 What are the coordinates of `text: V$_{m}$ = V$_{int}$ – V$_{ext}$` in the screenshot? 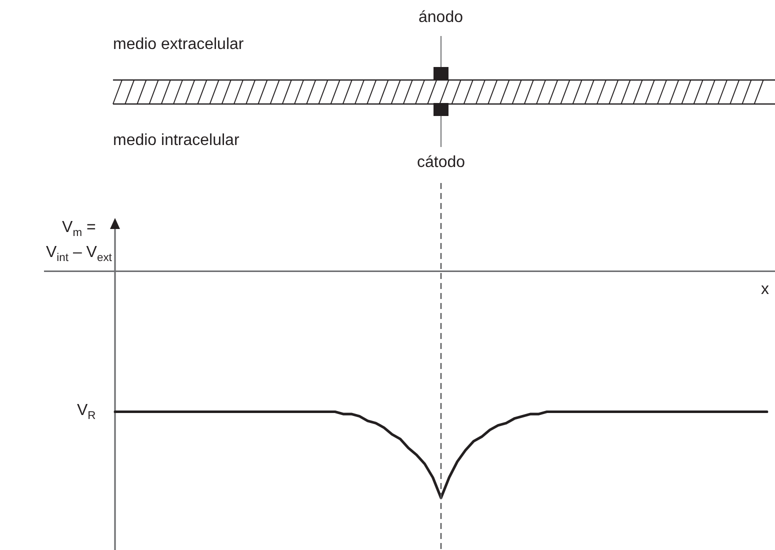 It's located at (79, 241).